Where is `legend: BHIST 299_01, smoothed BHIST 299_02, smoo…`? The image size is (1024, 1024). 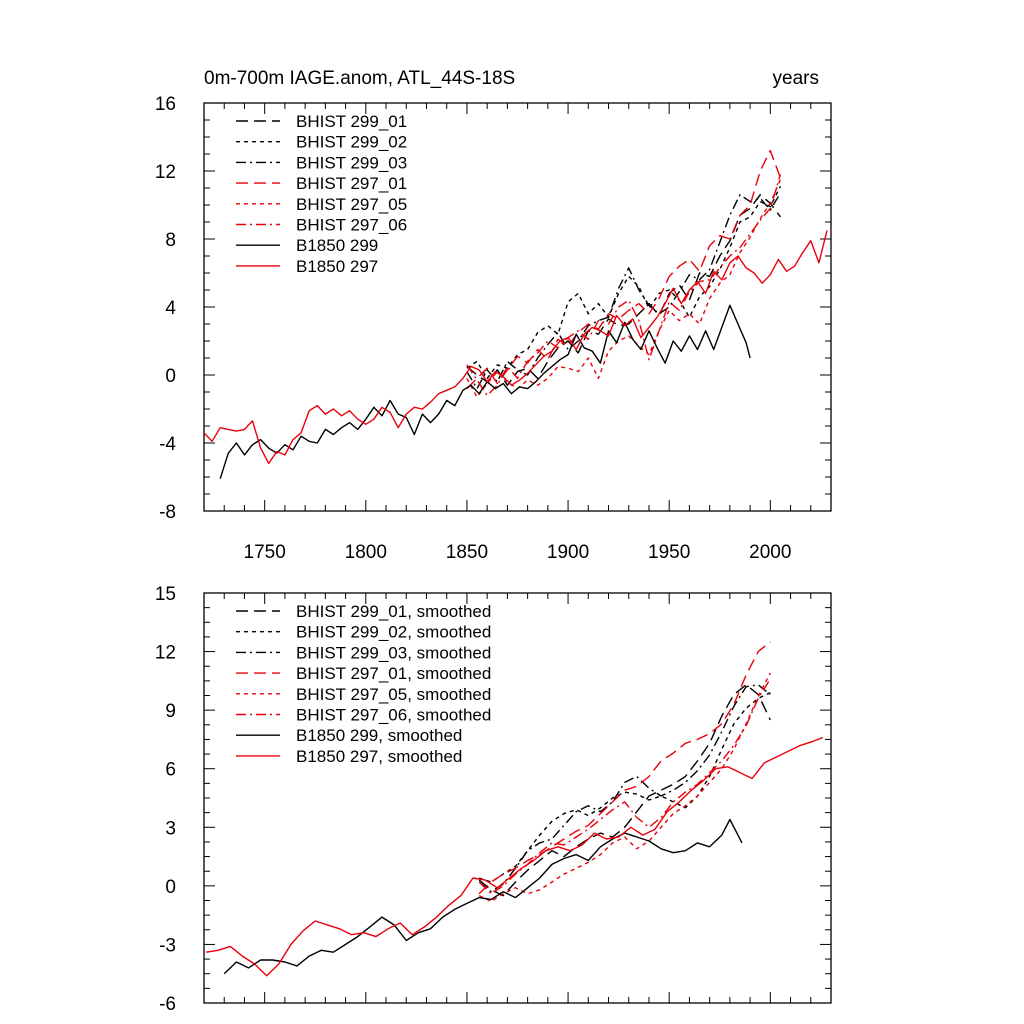 legend: BHIST 299_01, smoothed BHIST 299_02, smoo… is located at coordinates (363, 684).